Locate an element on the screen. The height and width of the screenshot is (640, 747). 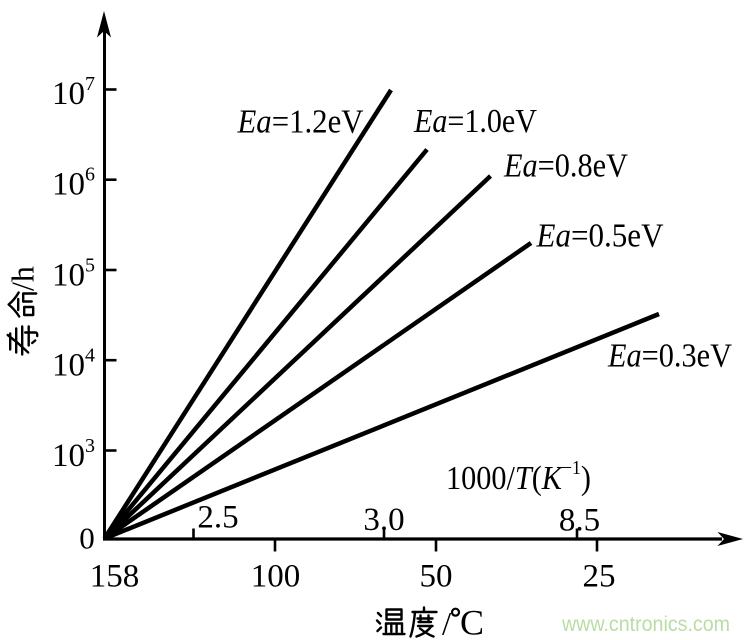
svg-text: Ea=0.5eV is located at coordinates (600, 236).